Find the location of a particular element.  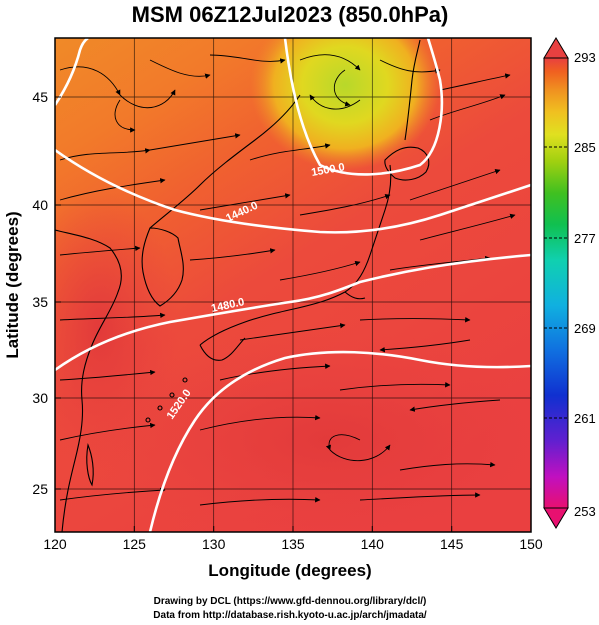

x-tick-label: 130 is located at coordinates (214, 544).